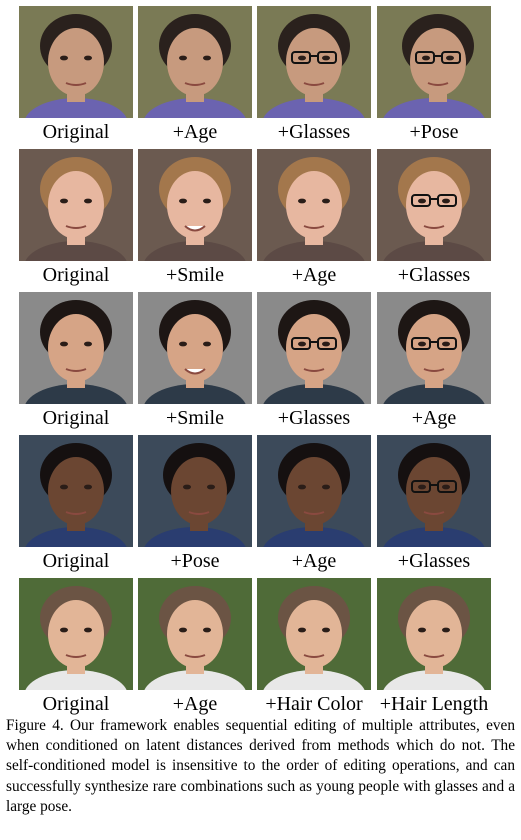 The width and height of the screenshot is (521, 840). I want to click on edit-label: +Hair Color, so click(314, 704).